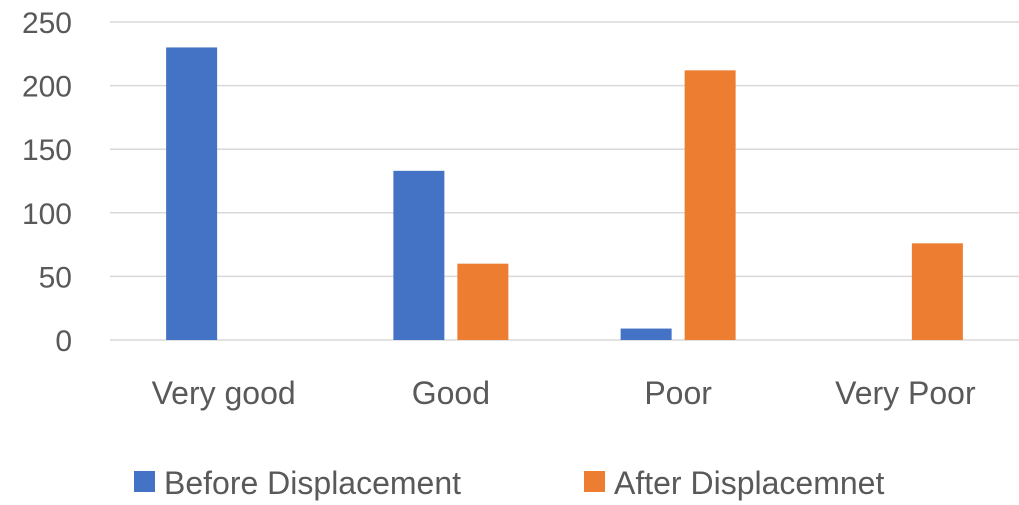  What do you see at coordinates (749, 483) in the screenshot?
I see `legend-label: After Displacemnet` at bounding box center [749, 483].